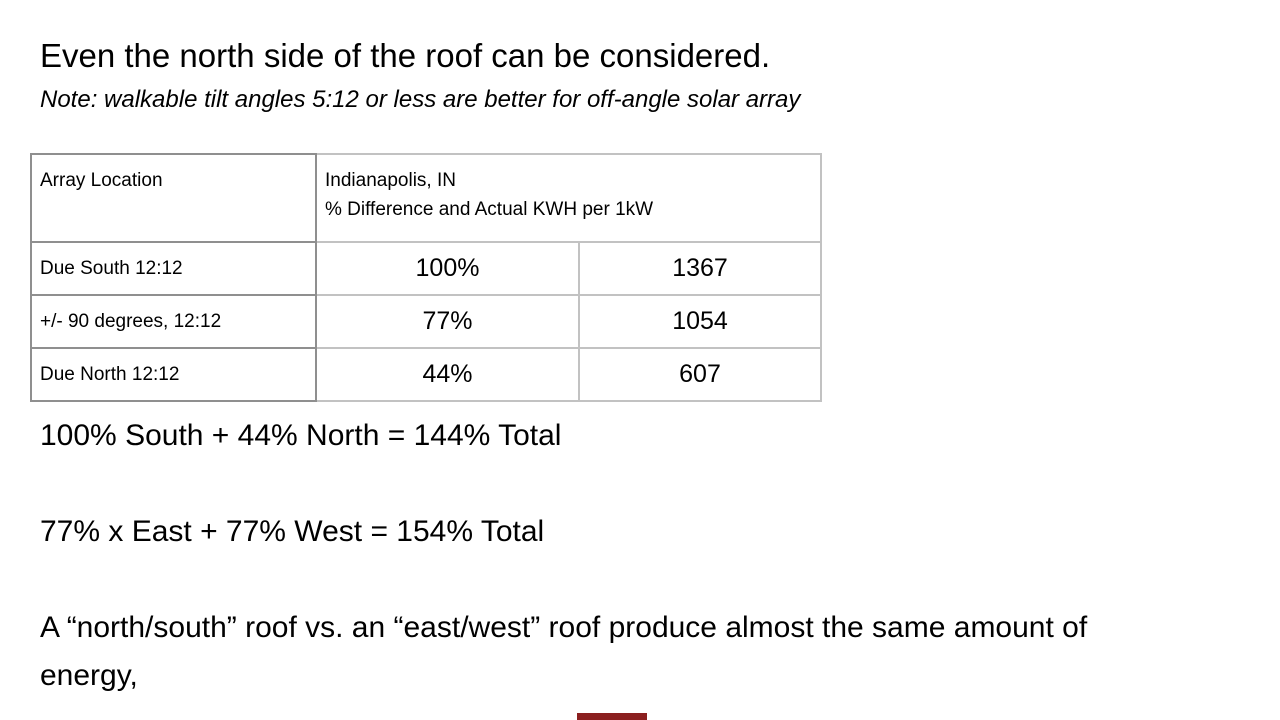 The image size is (1280, 720). Describe the element at coordinates (700, 321) in the screenshot. I see `cell-kwh: 1054` at that location.